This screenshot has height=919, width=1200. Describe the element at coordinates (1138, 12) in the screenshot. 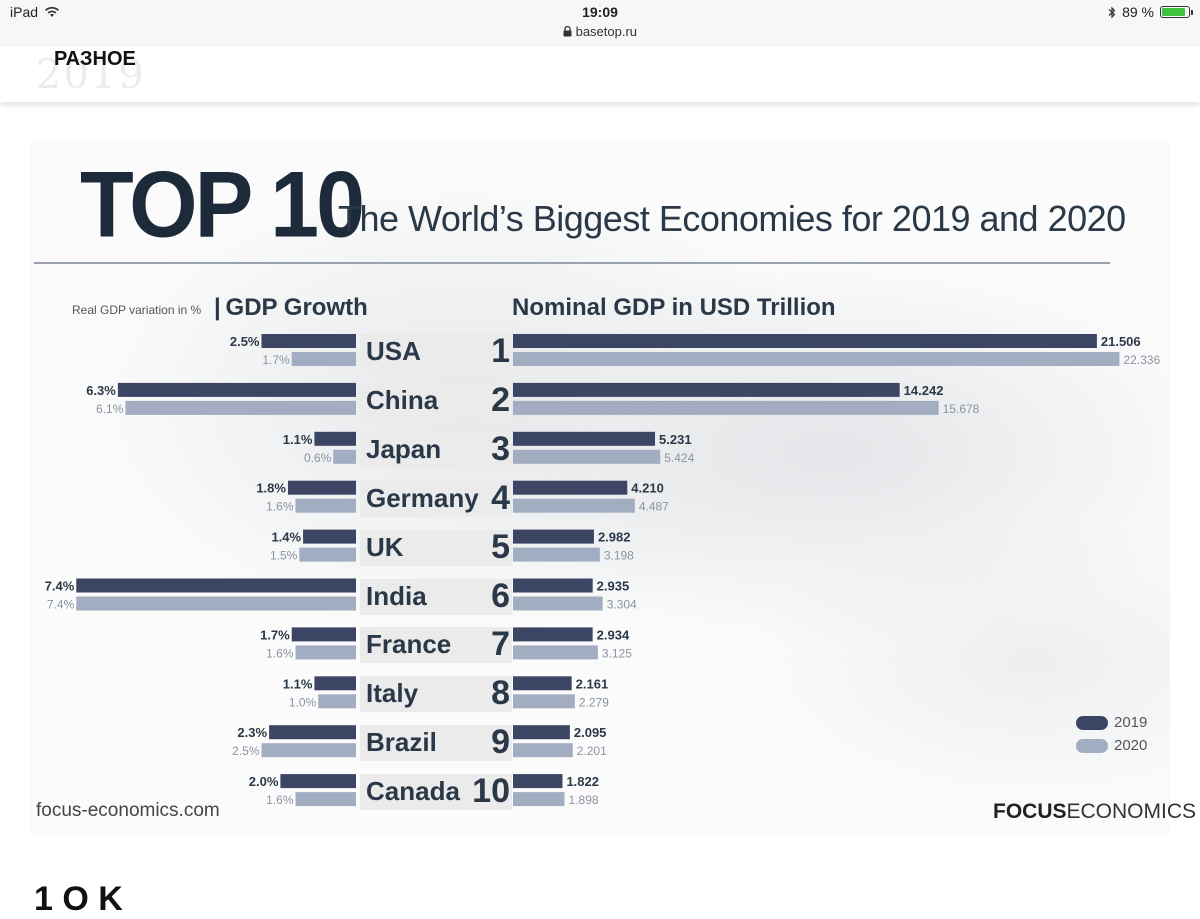

I see `battery-percent: 89 %` at that location.